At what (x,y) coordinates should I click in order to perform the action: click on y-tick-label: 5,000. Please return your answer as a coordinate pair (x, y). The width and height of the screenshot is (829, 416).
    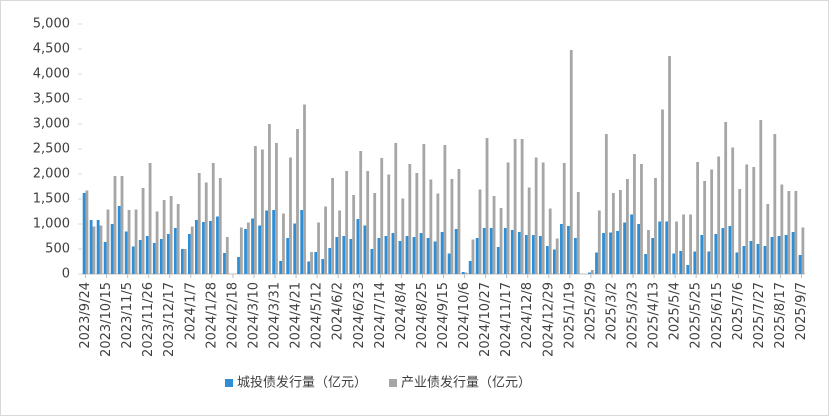
    Looking at the image, I should click on (51, 24).